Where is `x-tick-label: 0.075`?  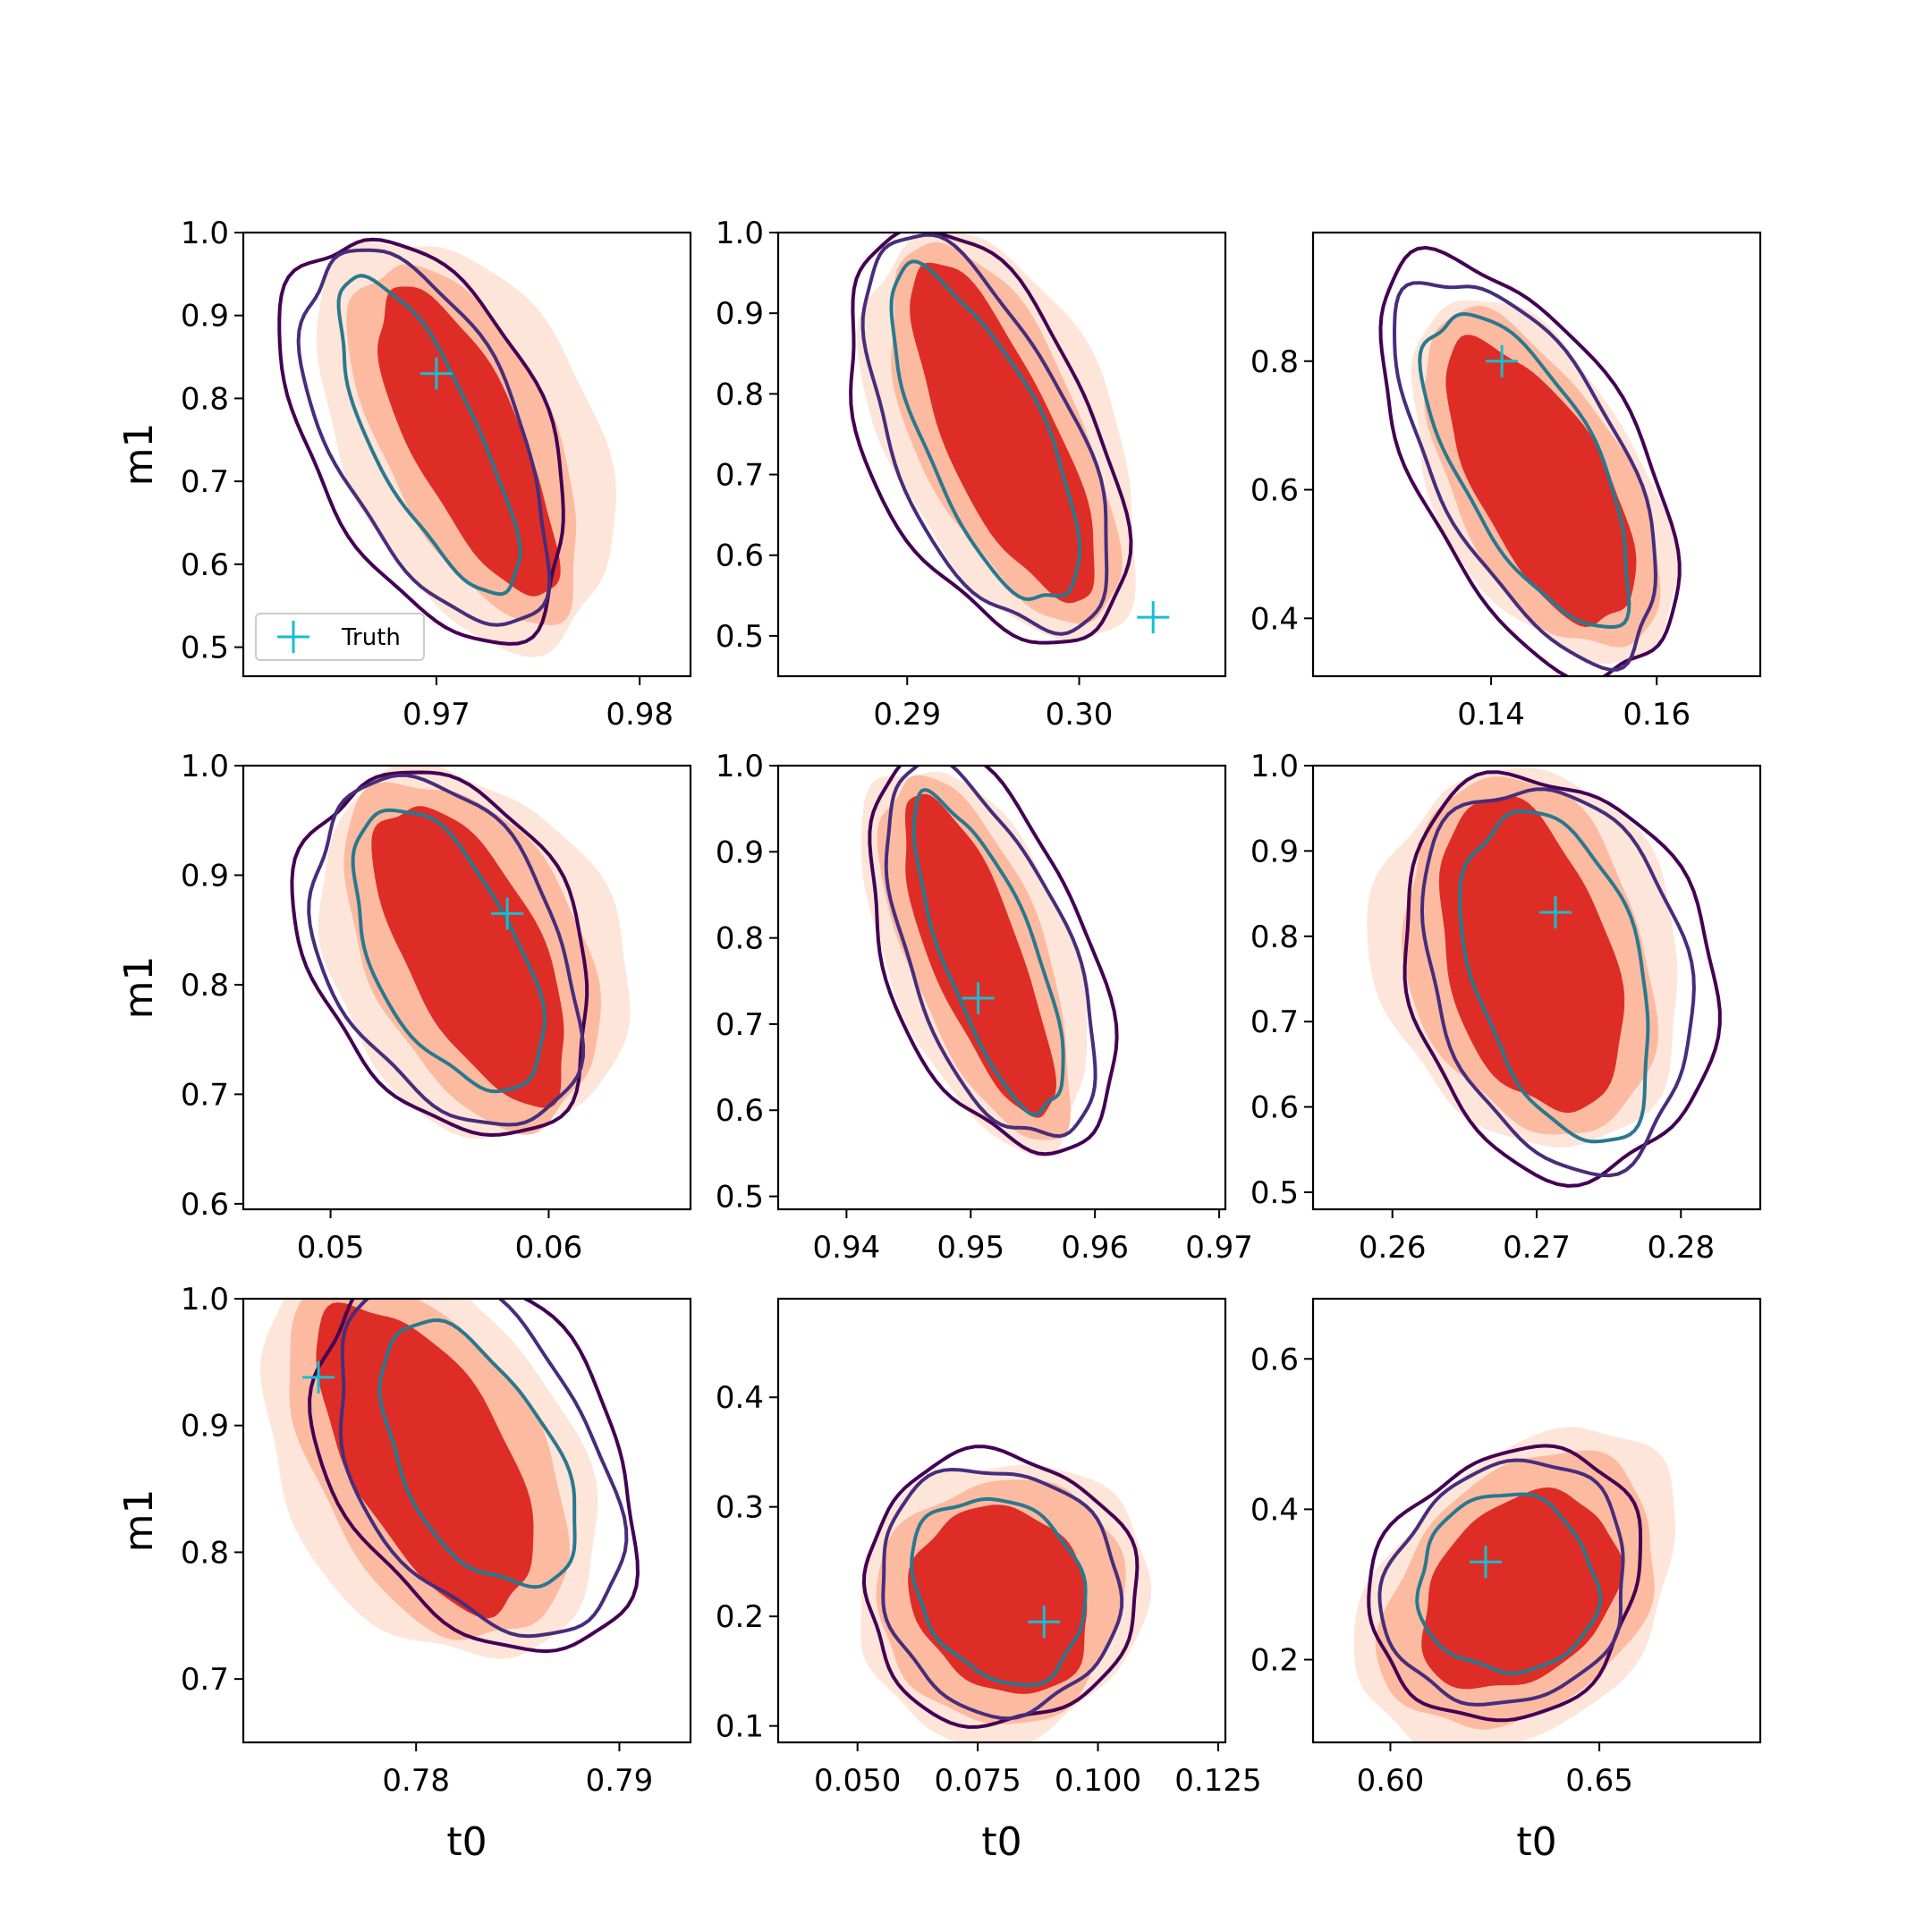 x-tick-label: 0.075 is located at coordinates (977, 1781).